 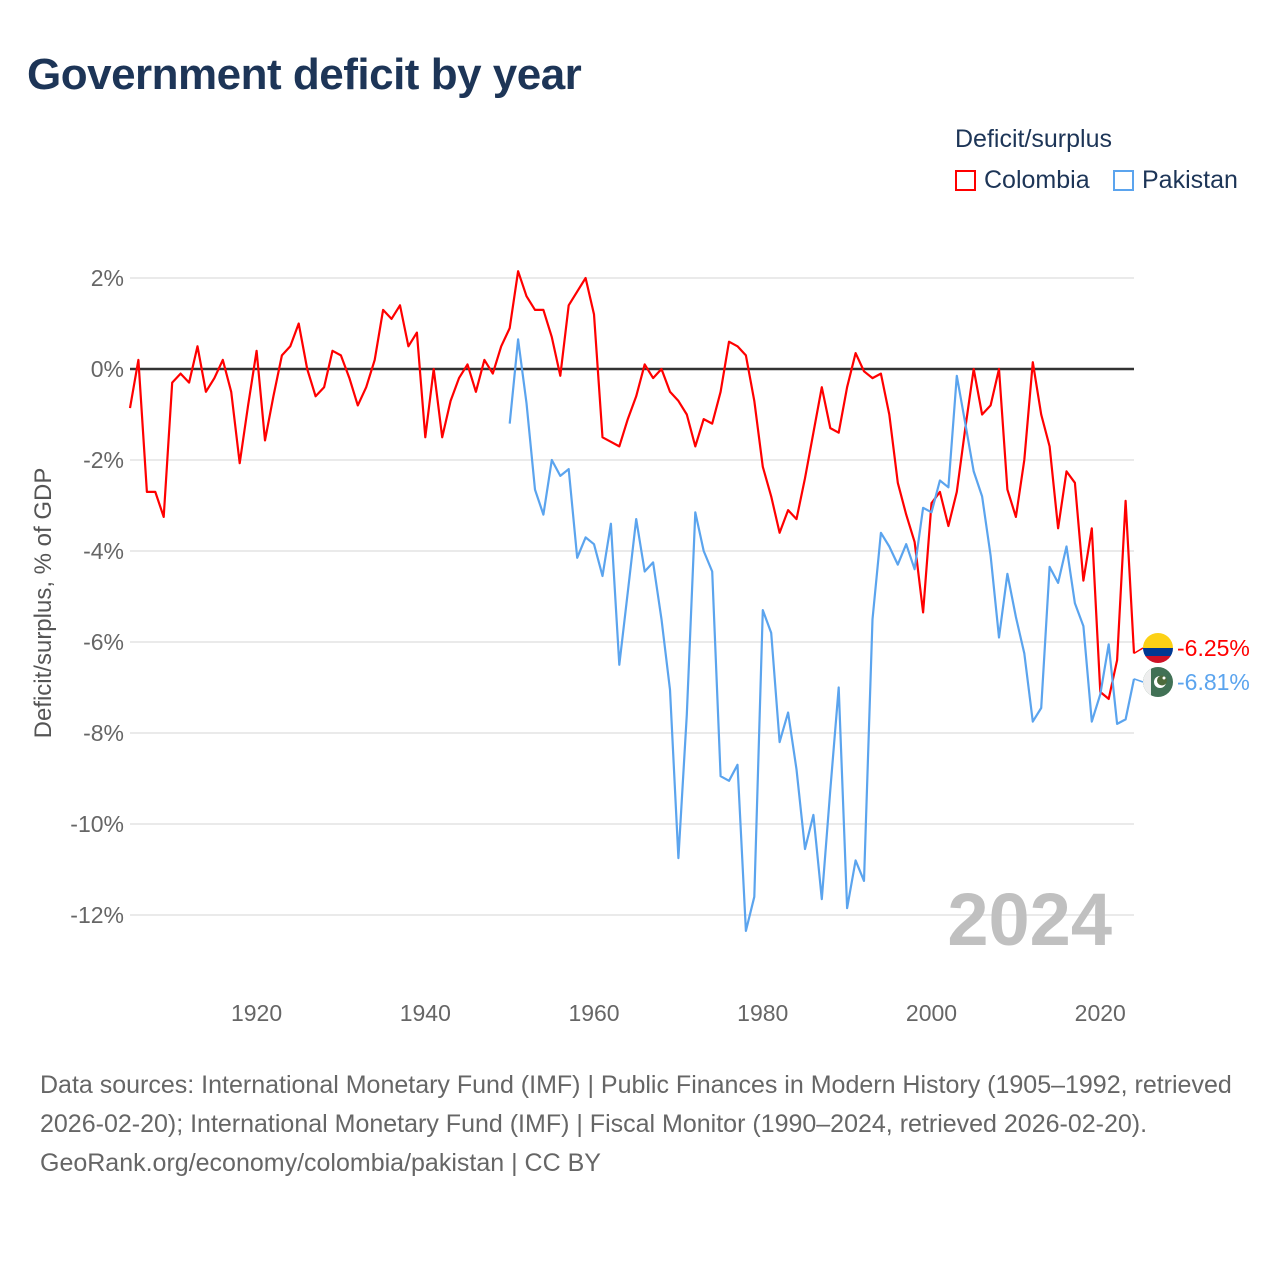 I want to click on y-tick-label: -12%, so click(x=97, y=915).